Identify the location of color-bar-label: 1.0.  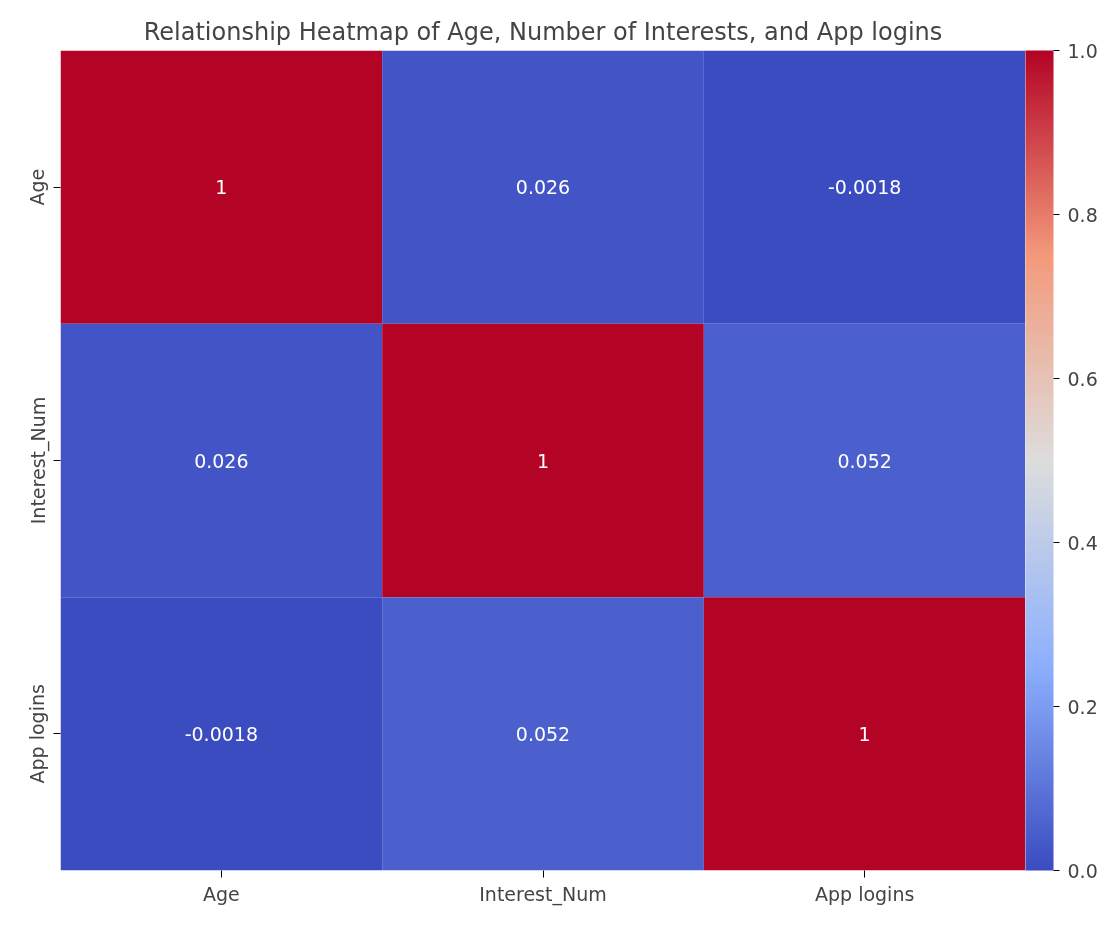
(1082, 50).